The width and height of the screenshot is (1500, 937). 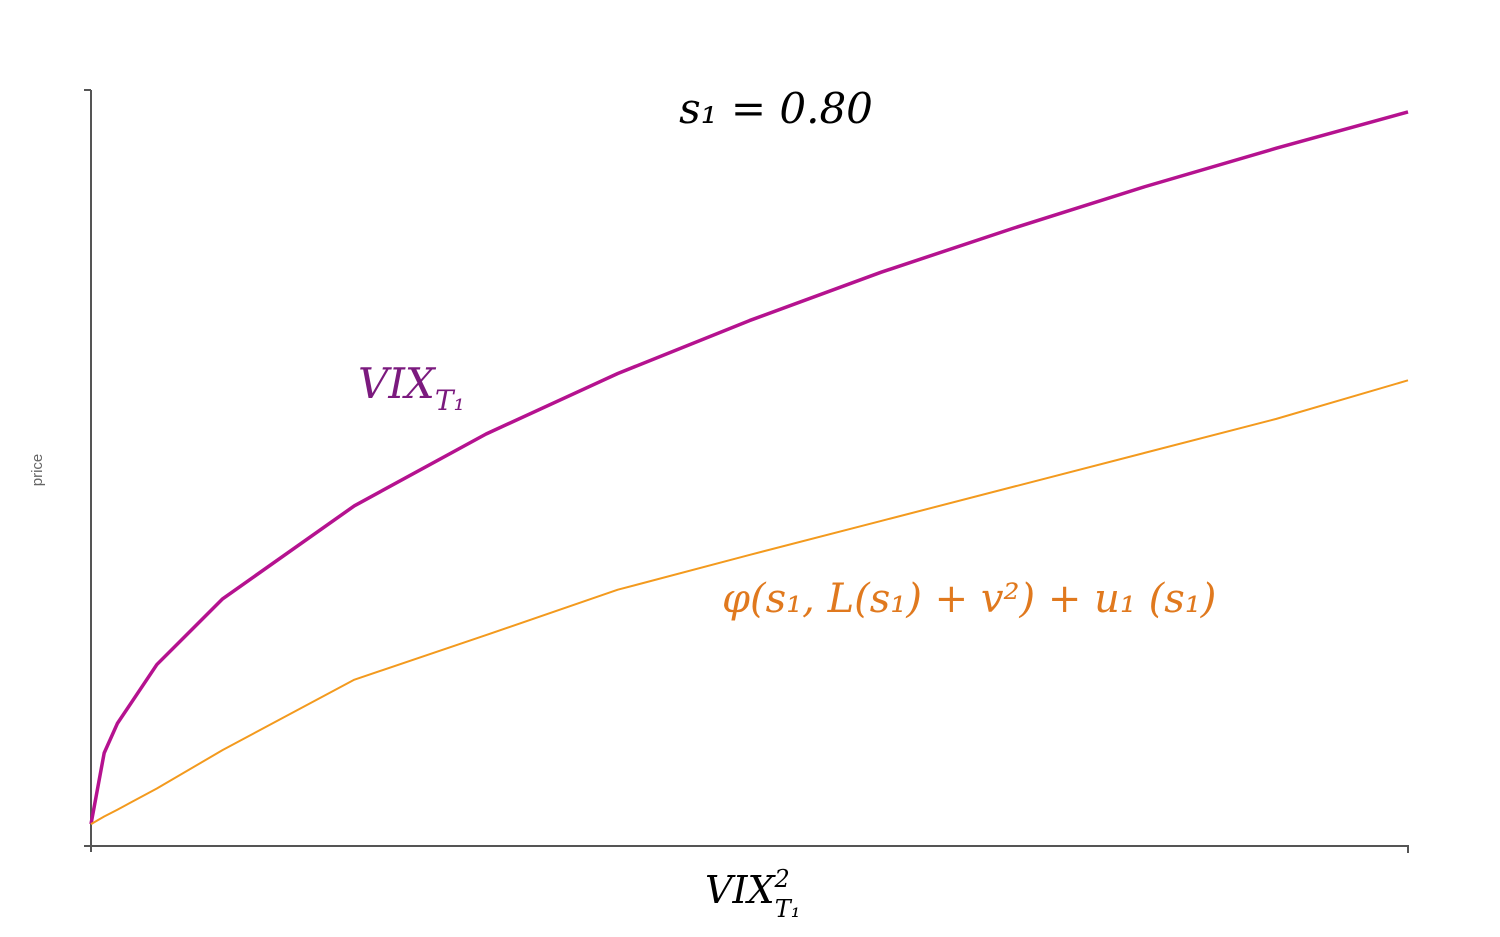 I want to click on x-axis-label: VIX2 T₁, so click(x=752, y=894).